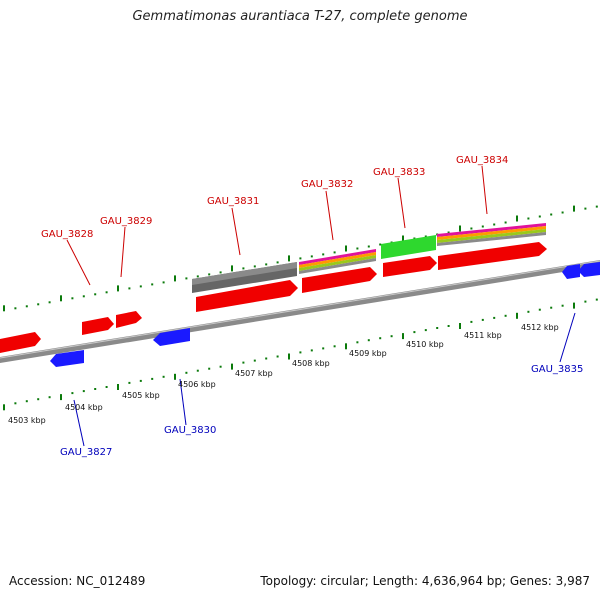 The width and height of the screenshot is (600, 600). I want to click on ruler-label: 4510 kbp, so click(425, 344).